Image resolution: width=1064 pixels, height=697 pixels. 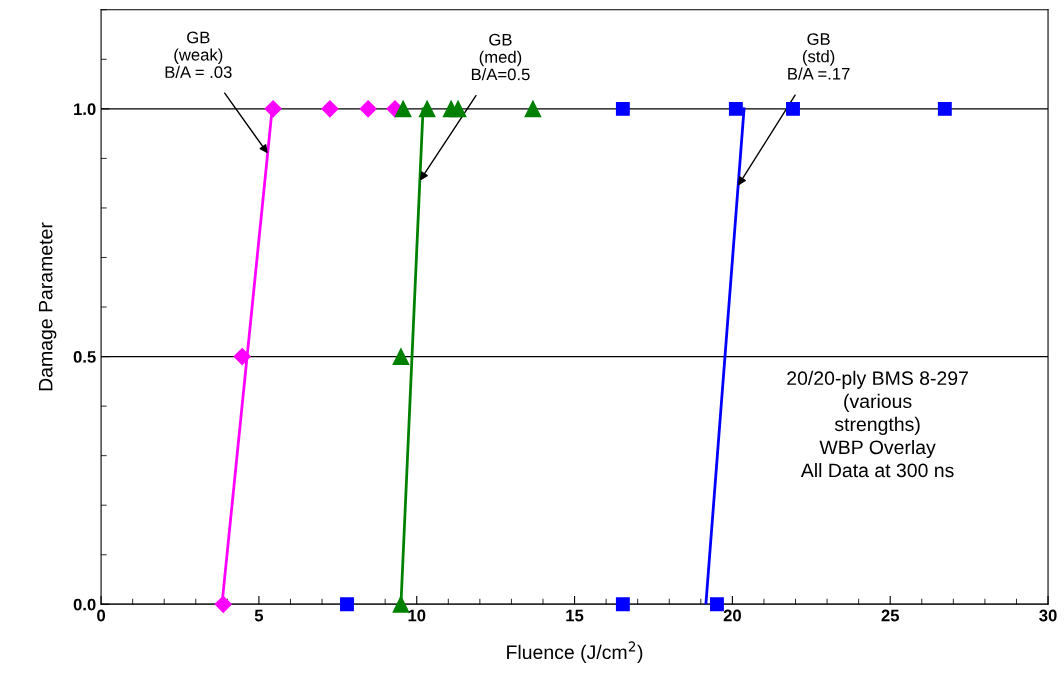 I want to click on annotation: GB (med) B/A=0.5, so click(x=500, y=57).